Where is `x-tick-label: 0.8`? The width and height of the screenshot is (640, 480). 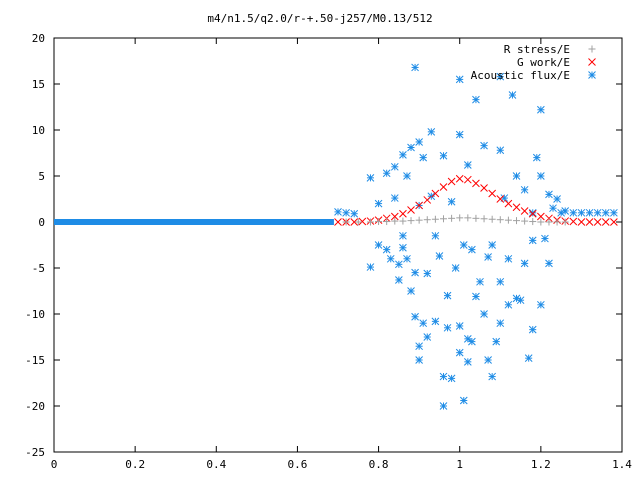
x-tick-label: 0.8 is located at coordinates (379, 464).